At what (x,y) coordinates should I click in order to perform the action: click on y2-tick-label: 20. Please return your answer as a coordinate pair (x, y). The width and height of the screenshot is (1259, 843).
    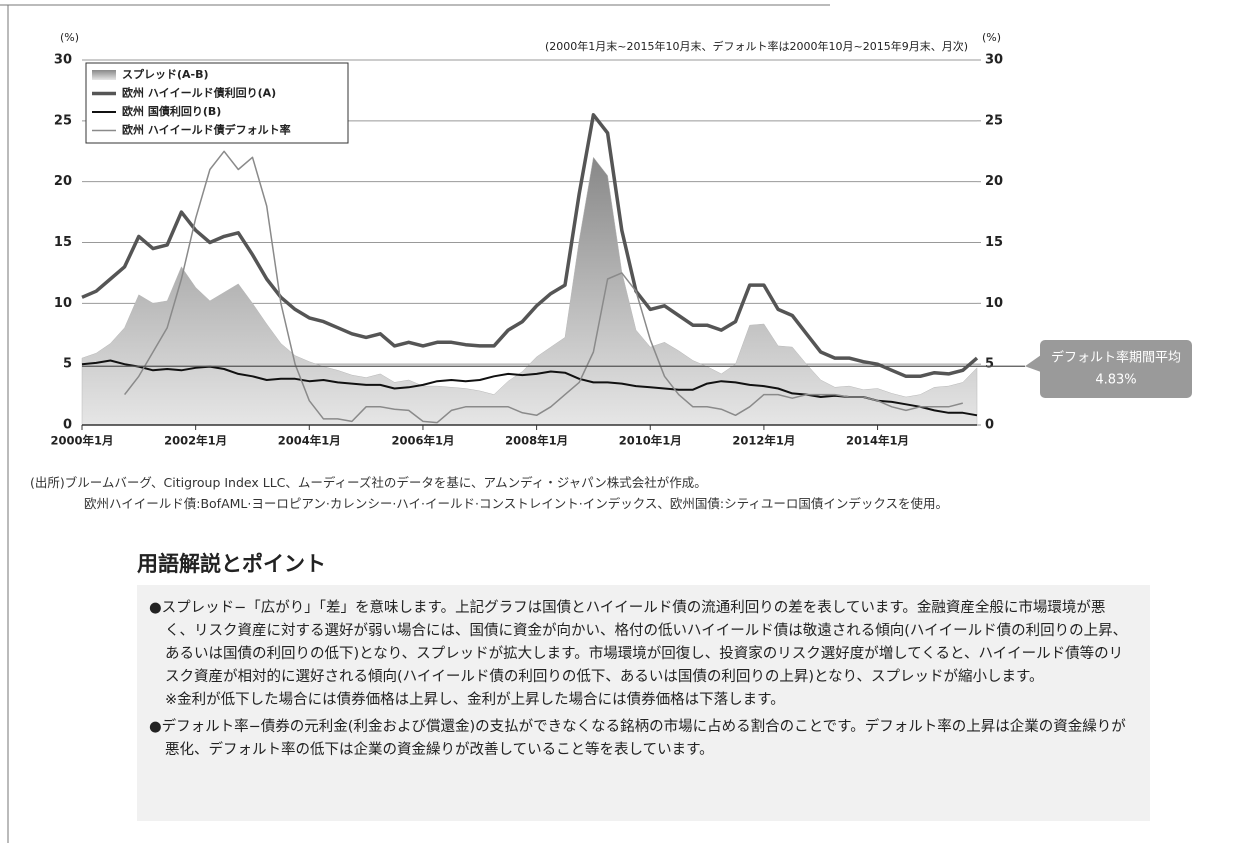
    Looking at the image, I should click on (994, 181).